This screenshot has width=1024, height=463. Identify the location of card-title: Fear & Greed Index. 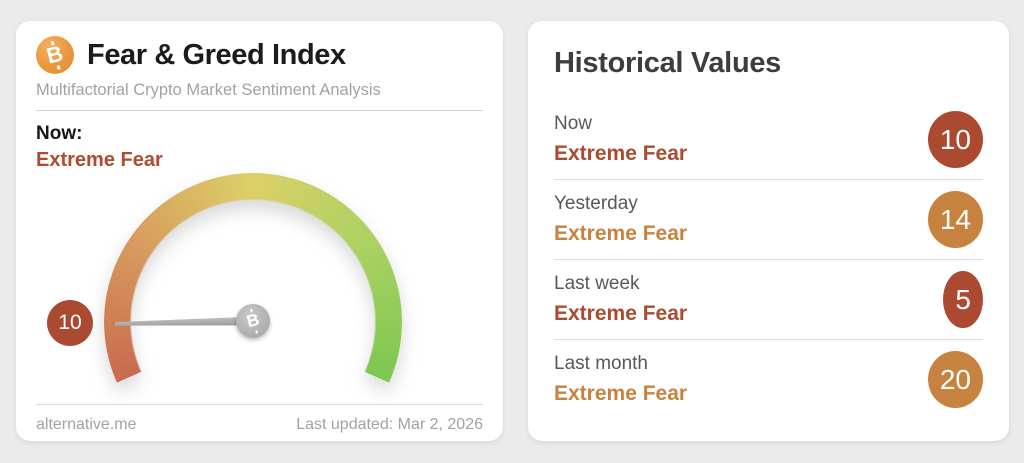
(216, 54).